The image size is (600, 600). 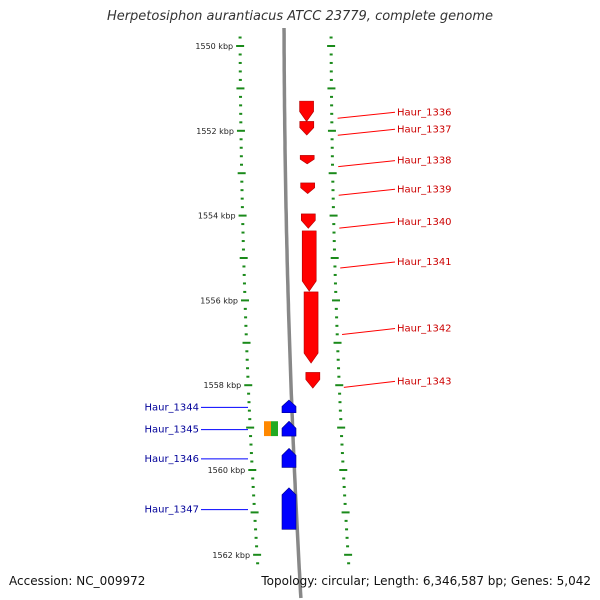 What do you see at coordinates (214, 46) in the screenshot?
I see `position-label: 1550 kbp` at bounding box center [214, 46].